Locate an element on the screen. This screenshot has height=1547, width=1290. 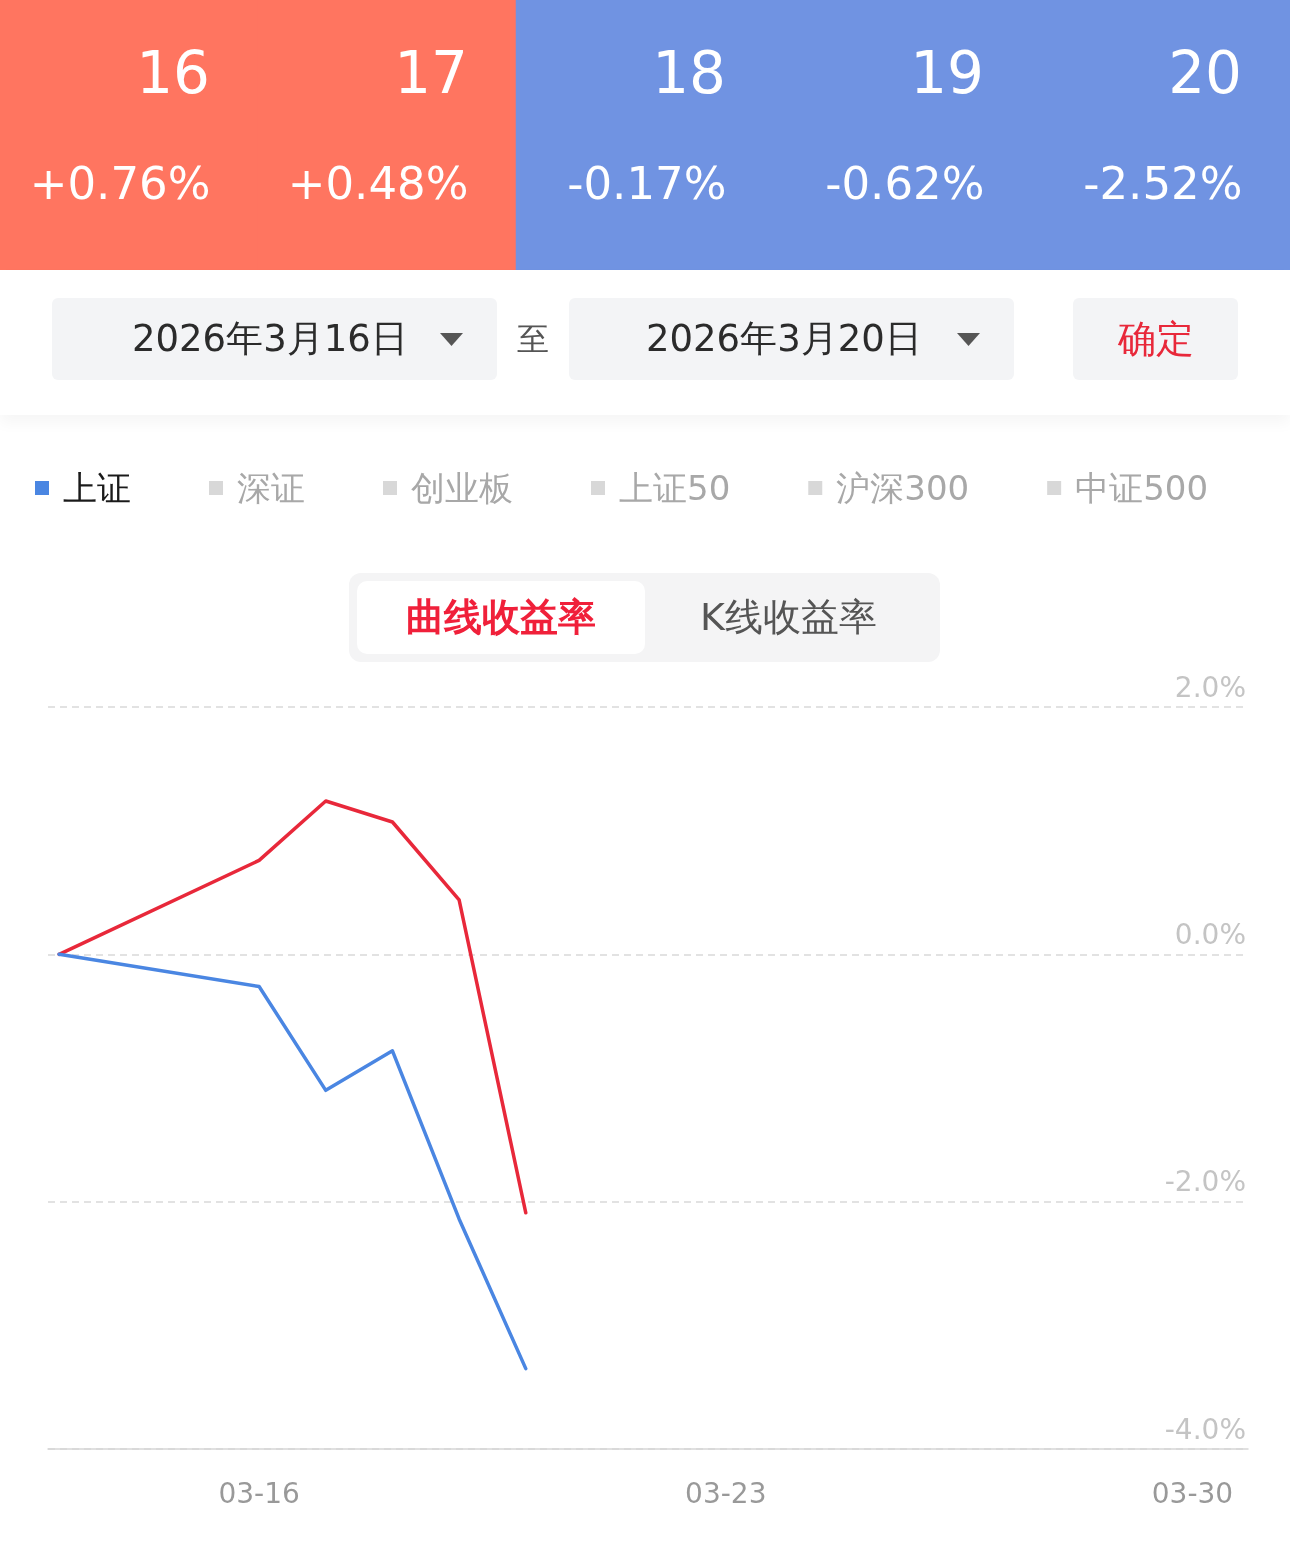
text: 2026年3月16日 is located at coordinates (270, 339).